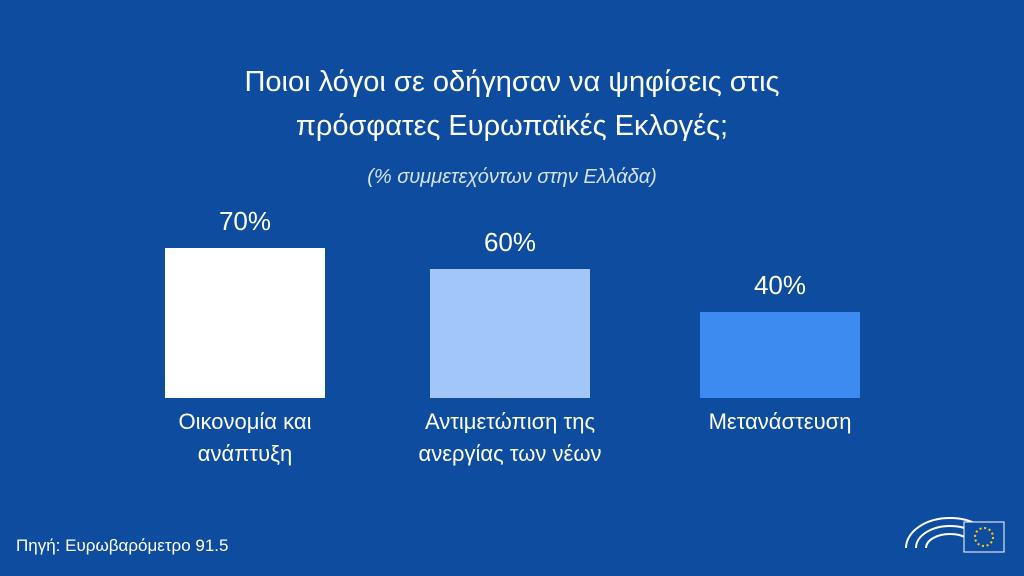 The height and width of the screenshot is (576, 1024). Describe the element at coordinates (512, 177) in the screenshot. I see `chart-subtitle: (% συμμετεχόντων στην Ελλάδα)` at that location.